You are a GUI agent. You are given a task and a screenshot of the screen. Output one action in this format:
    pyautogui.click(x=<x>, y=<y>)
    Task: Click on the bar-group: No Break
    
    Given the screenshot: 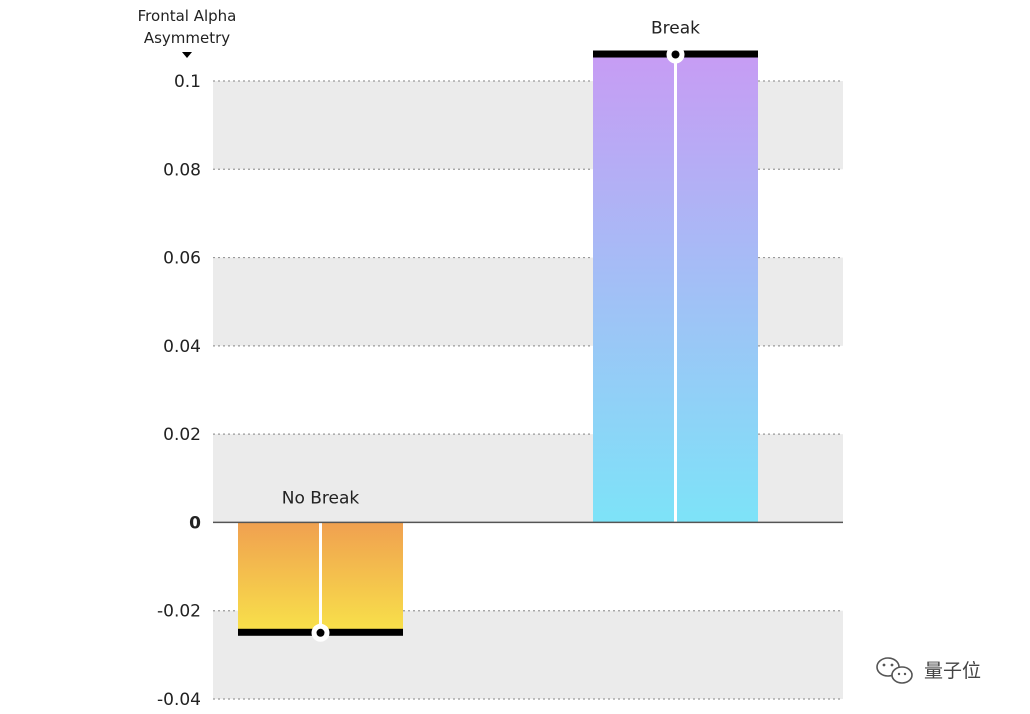 What is the action you would take?
    pyautogui.click(x=320, y=565)
    